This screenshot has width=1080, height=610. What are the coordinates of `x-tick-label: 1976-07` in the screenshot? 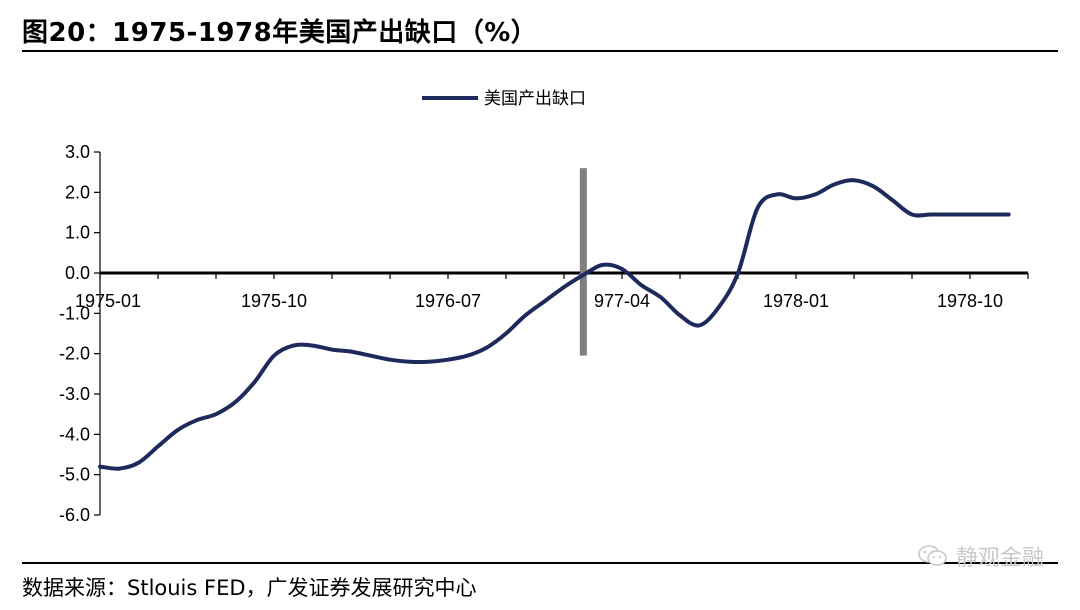 It's located at (448, 301).